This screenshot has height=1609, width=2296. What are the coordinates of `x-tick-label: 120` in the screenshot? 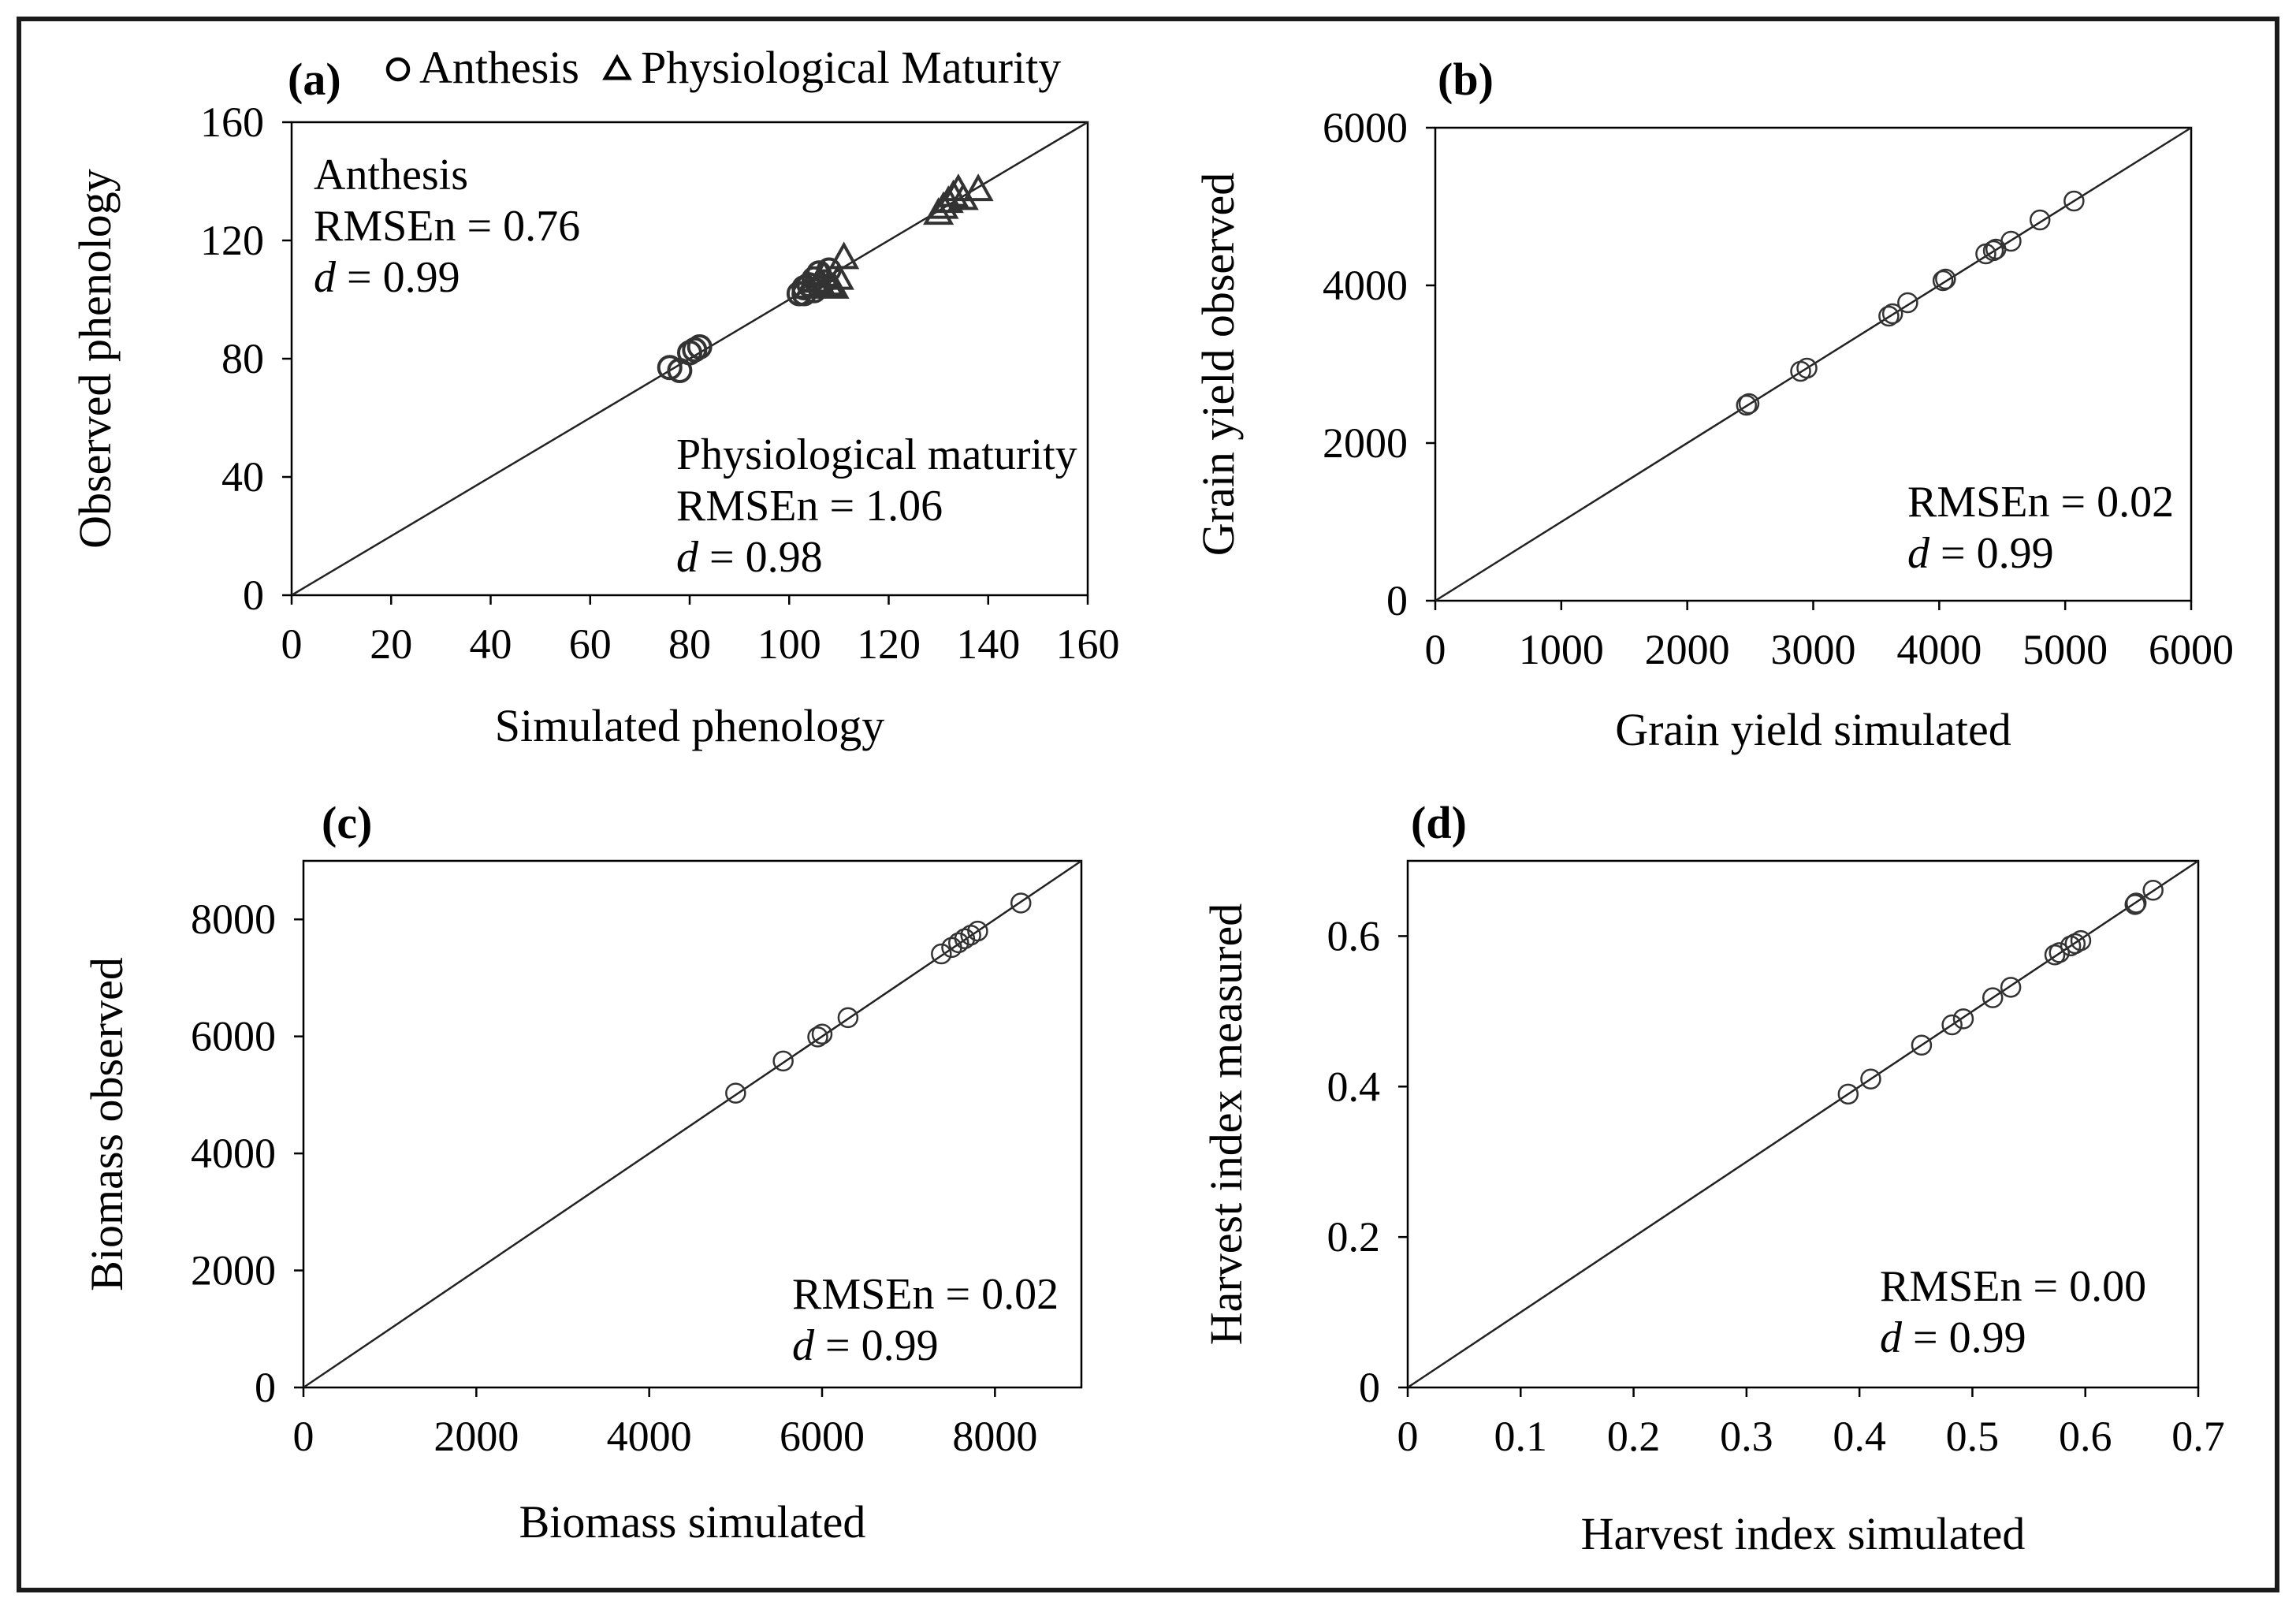 It's located at (889, 644).